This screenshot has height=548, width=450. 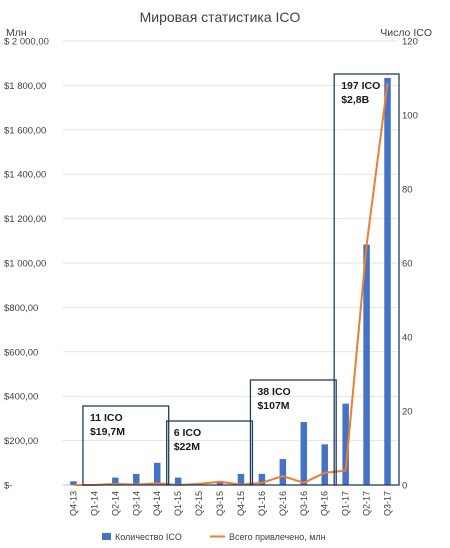 I want to click on y-right-tick-label: 60, so click(x=407, y=264).